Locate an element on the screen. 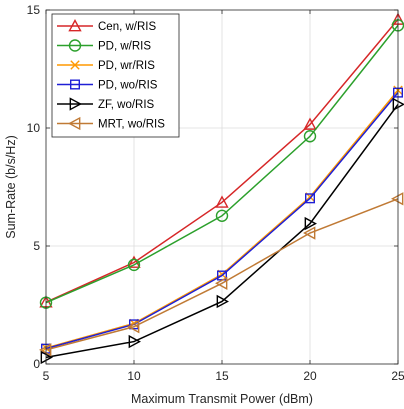 The height and width of the screenshot is (409, 404). x-tick-label-5: 5 is located at coordinates (46, 376).